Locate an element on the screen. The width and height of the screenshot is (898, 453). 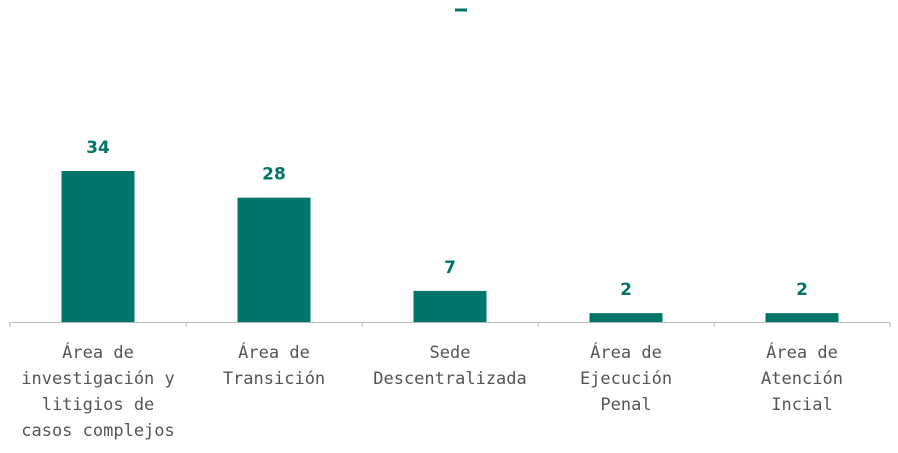
value-label: 7 is located at coordinates (450, 268).